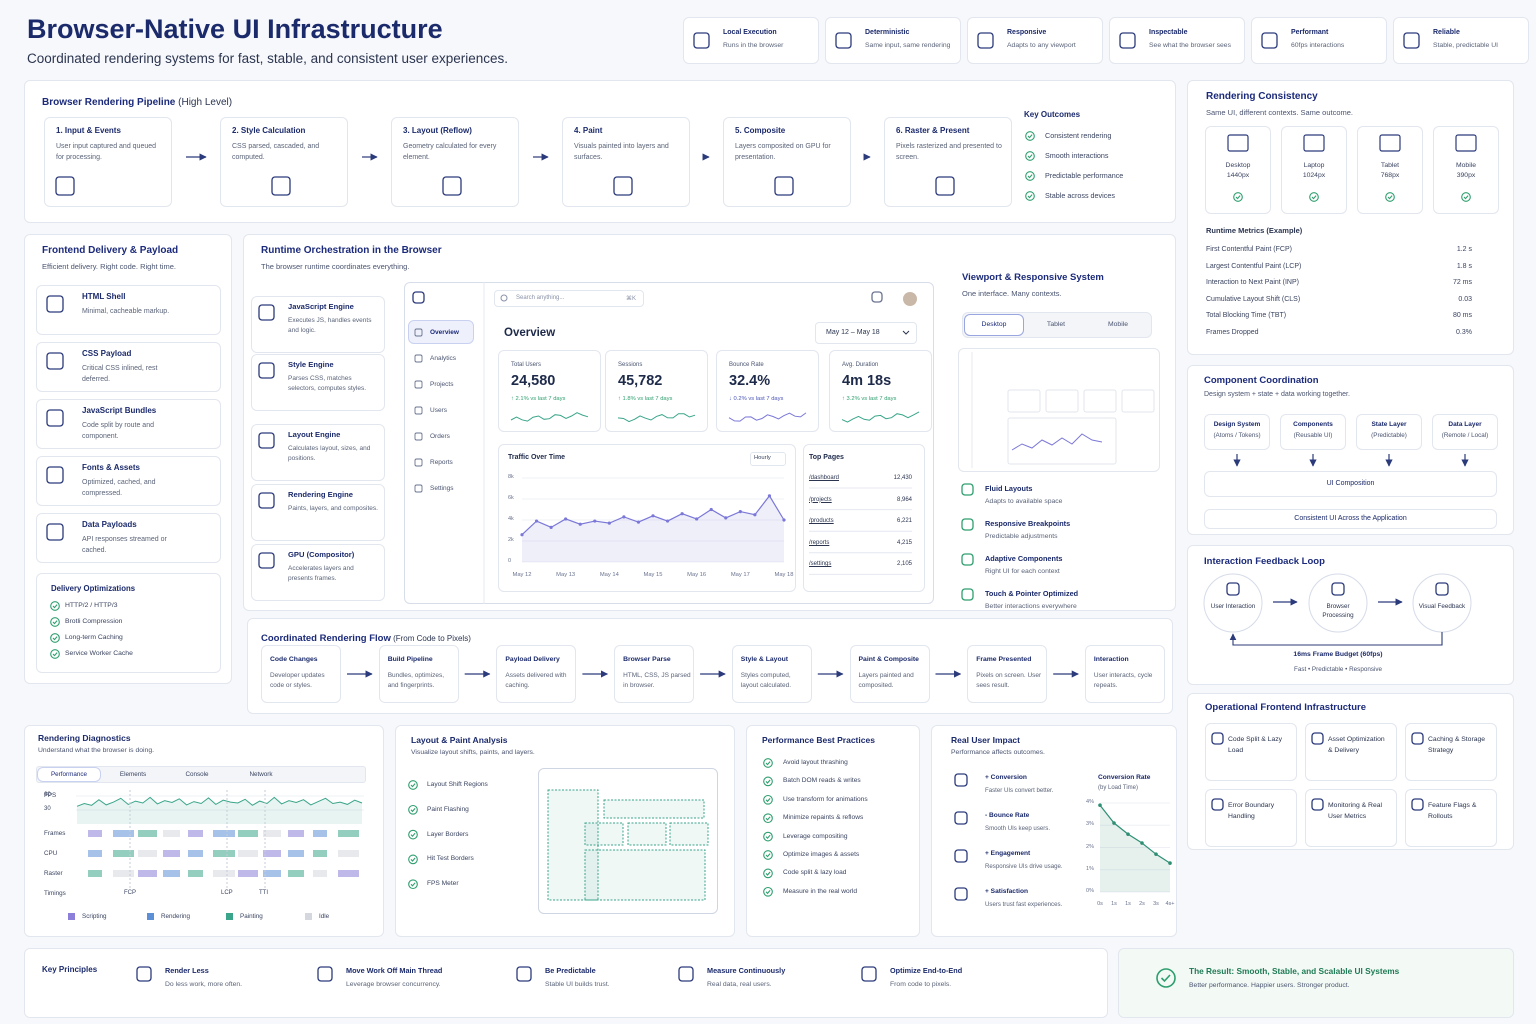 The height and width of the screenshot is (1024, 1536). Describe the element at coordinates (1350, 484) in the screenshot. I see `composition-box` at that location.